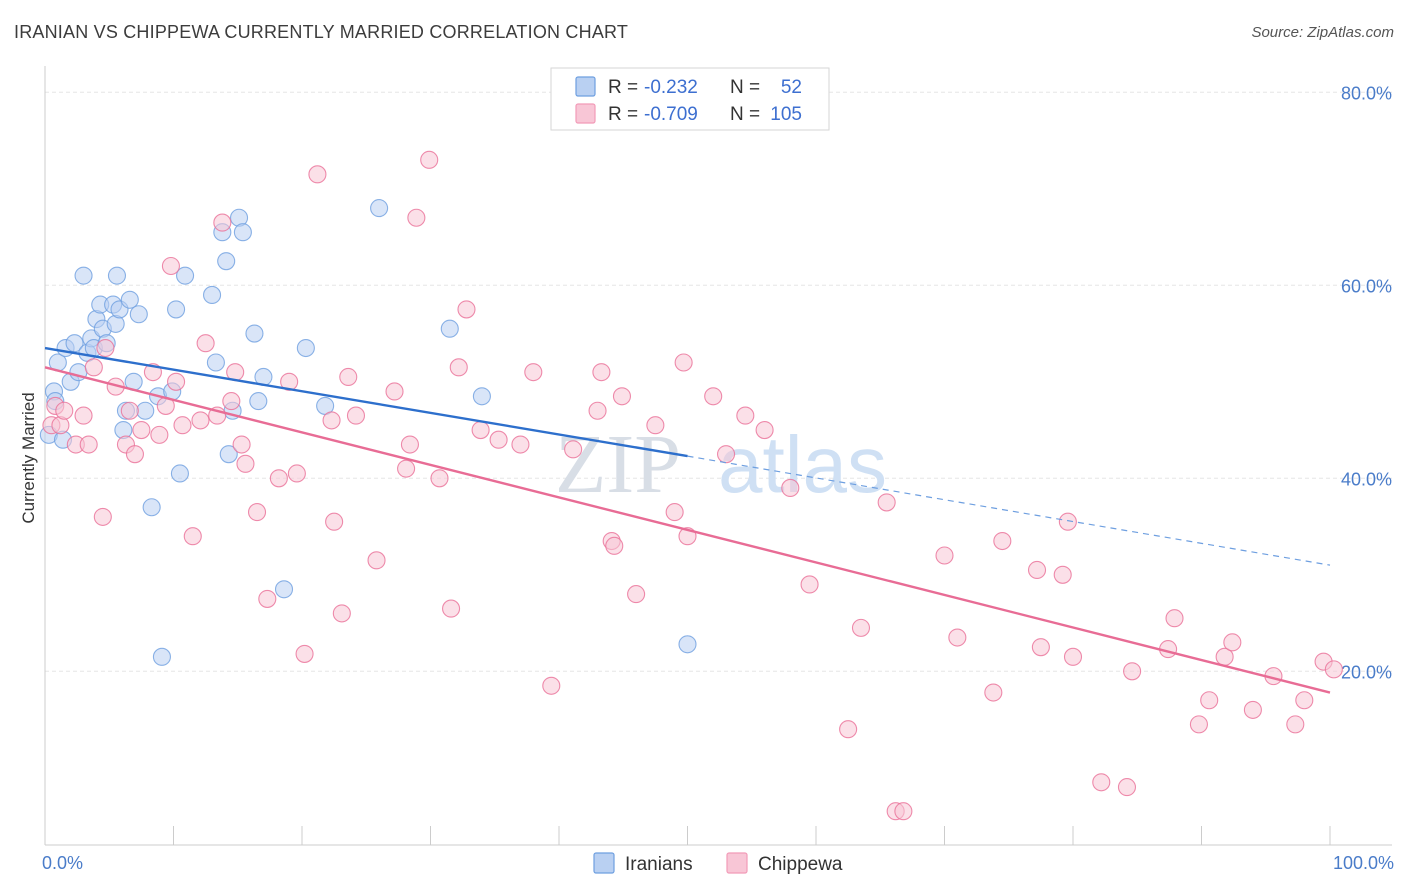  What do you see at coordinates (1366, 93) in the screenshot?
I see `y-tick-label-3: 80.0%` at bounding box center [1366, 93].